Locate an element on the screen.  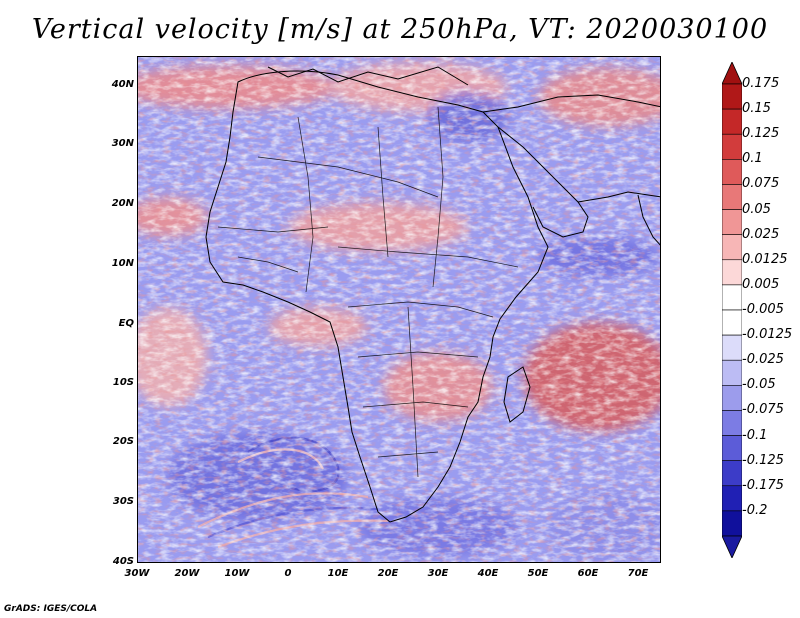
colorbar-label: -0.2 is located at coordinates (755, 510).